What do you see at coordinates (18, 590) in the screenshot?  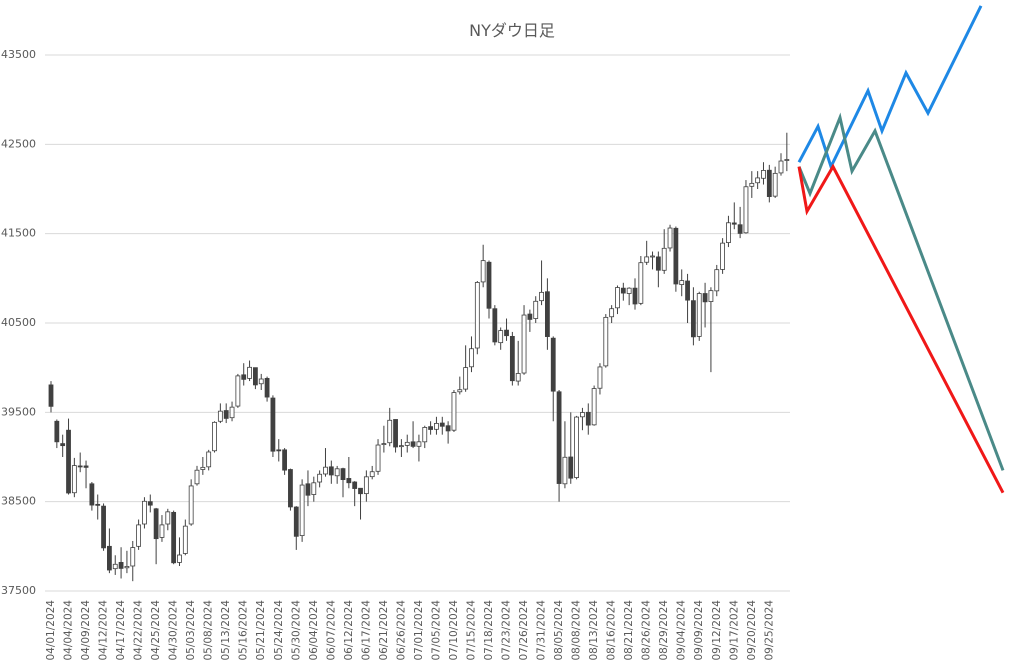 I see `y-tick-label: 37500` at bounding box center [18, 590].